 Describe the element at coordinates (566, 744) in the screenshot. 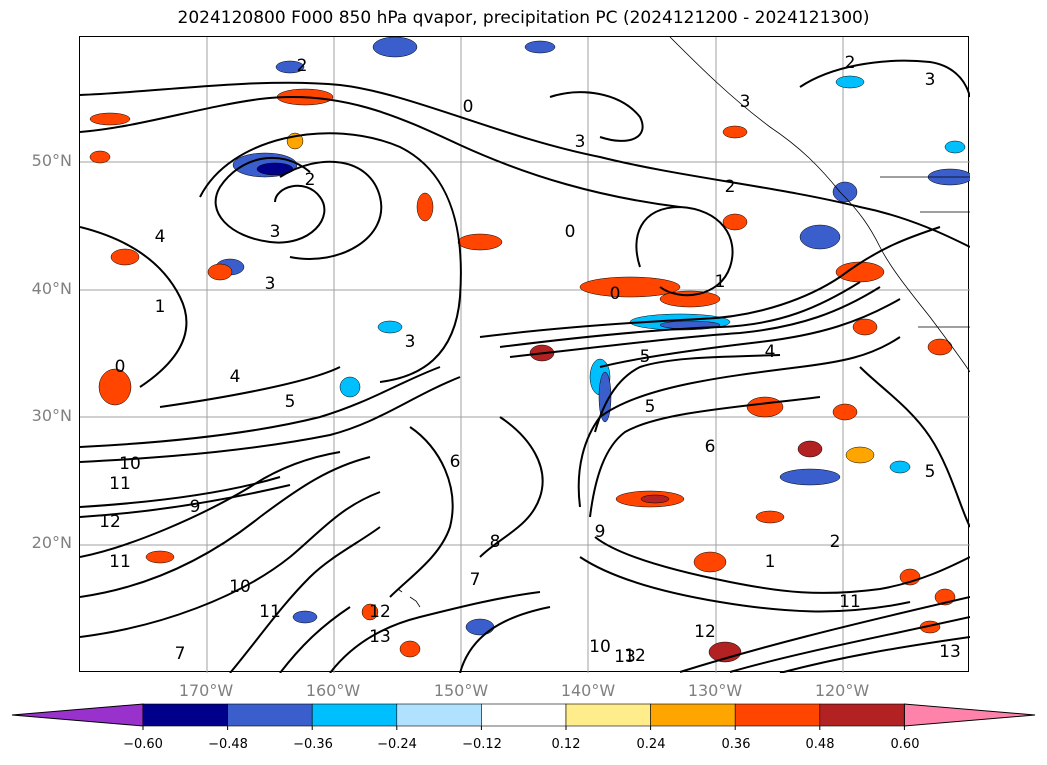

I see `colorbar-tick: 0.12` at that location.